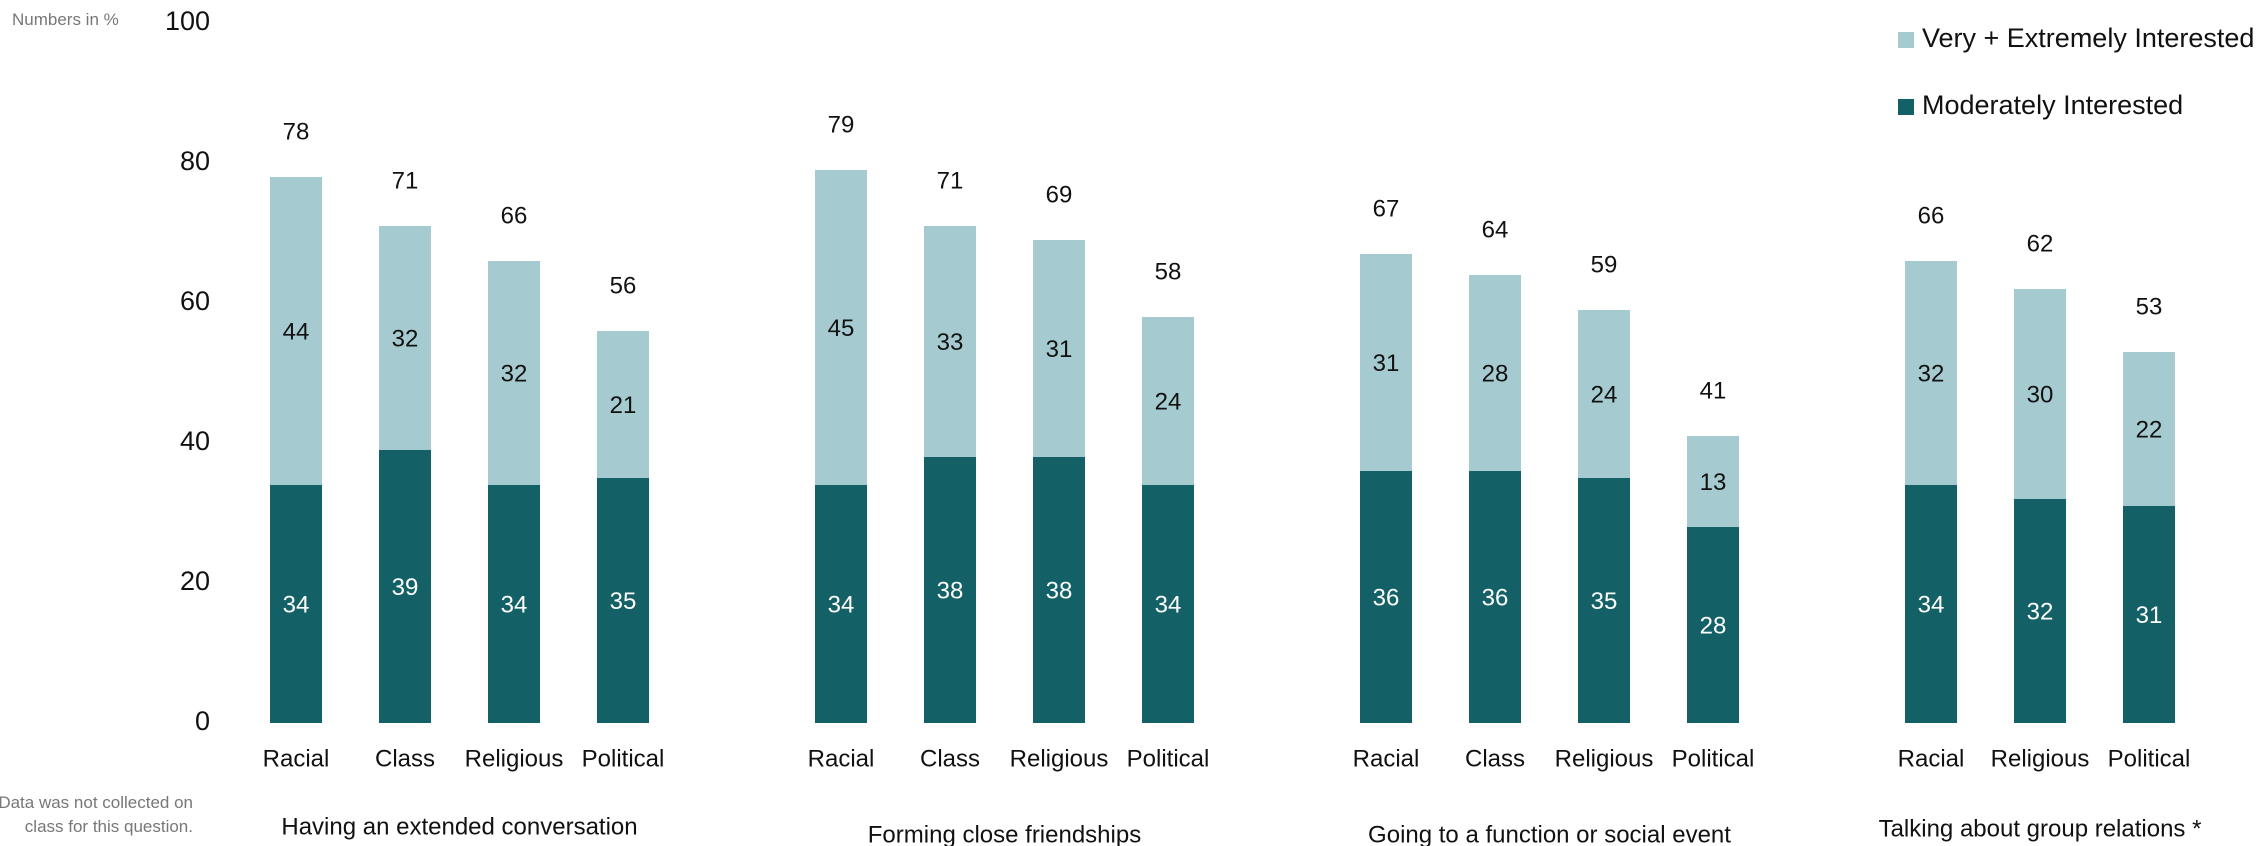 The image size is (2264, 846). I want to click on footnote-line-1: *Data was not collected on, so click(96, 802).